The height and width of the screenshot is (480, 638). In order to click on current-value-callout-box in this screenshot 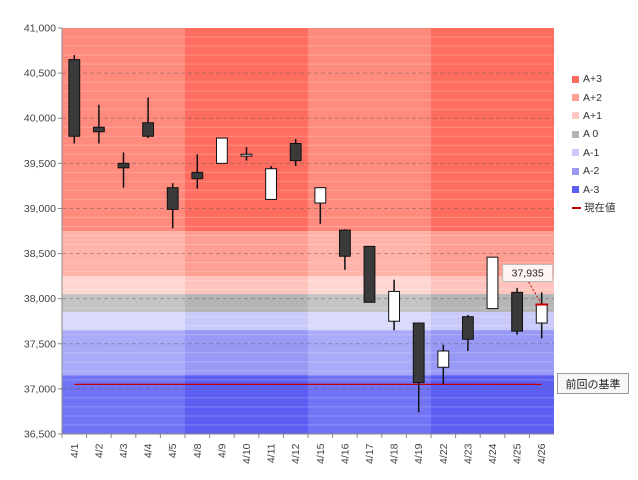, I will do `click(528, 273)`.